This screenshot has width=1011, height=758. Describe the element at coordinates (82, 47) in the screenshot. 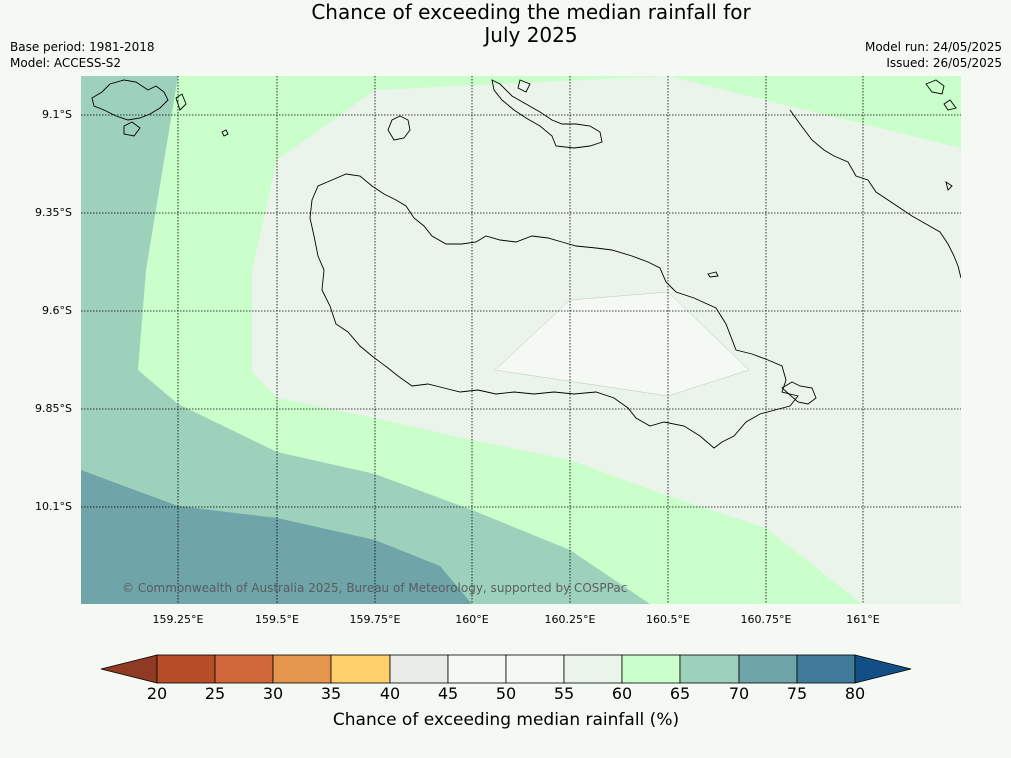

I see `base-period: Base period: 1981-2018` at that location.